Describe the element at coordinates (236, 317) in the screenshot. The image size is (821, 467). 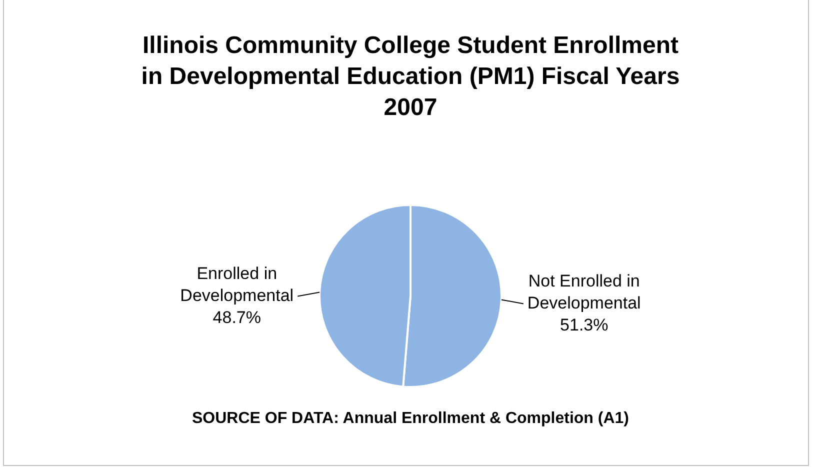
I see `data-label: 48.7%` at that location.